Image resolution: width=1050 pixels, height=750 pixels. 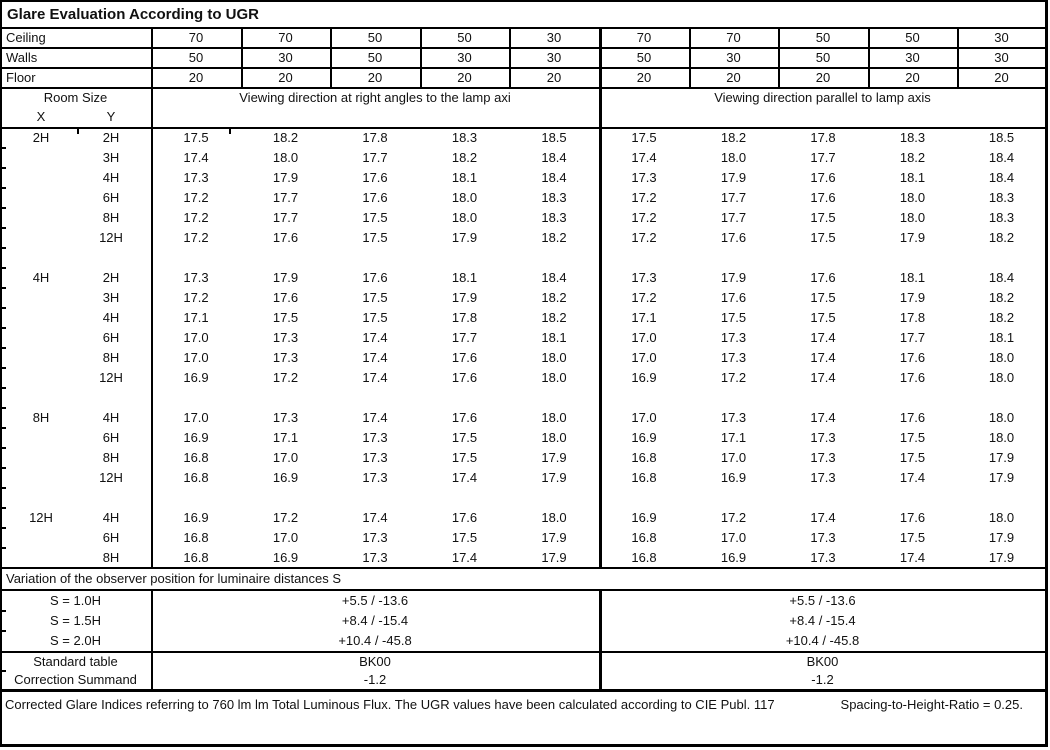 What do you see at coordinates (41, 417) in the screenshot?
I see `row-x-label: 8H` at bounding box center [41, 417].